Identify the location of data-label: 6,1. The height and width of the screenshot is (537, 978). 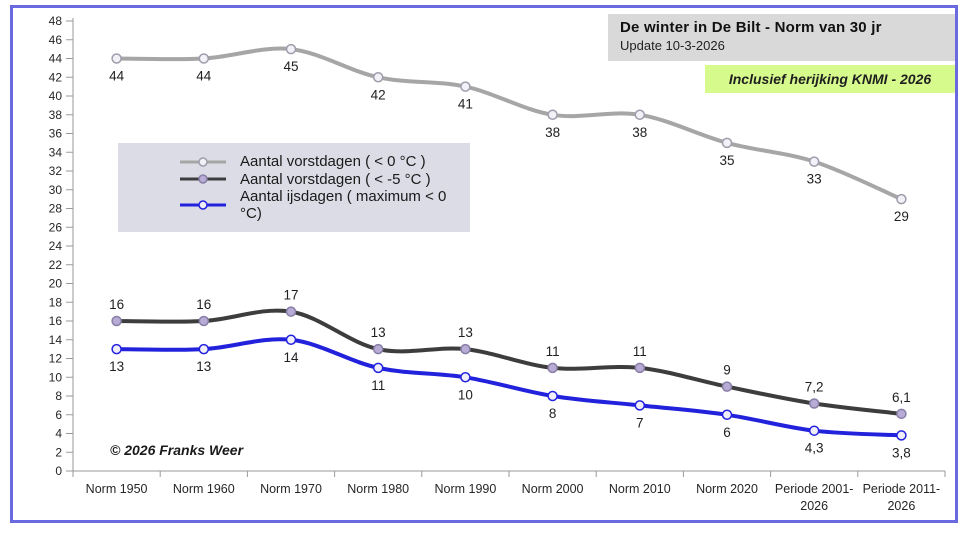
(901, 397).